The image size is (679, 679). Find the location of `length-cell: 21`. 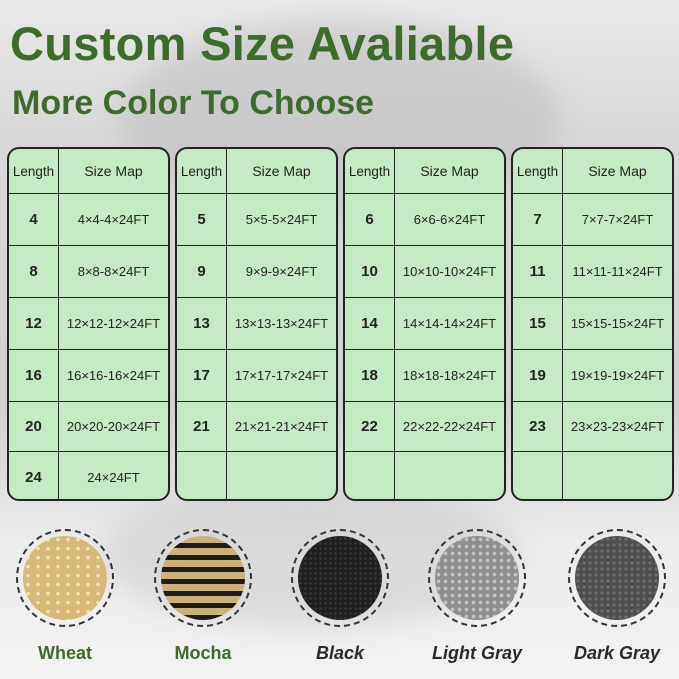

length-cell: 21 is located at coordinates (202, 426).